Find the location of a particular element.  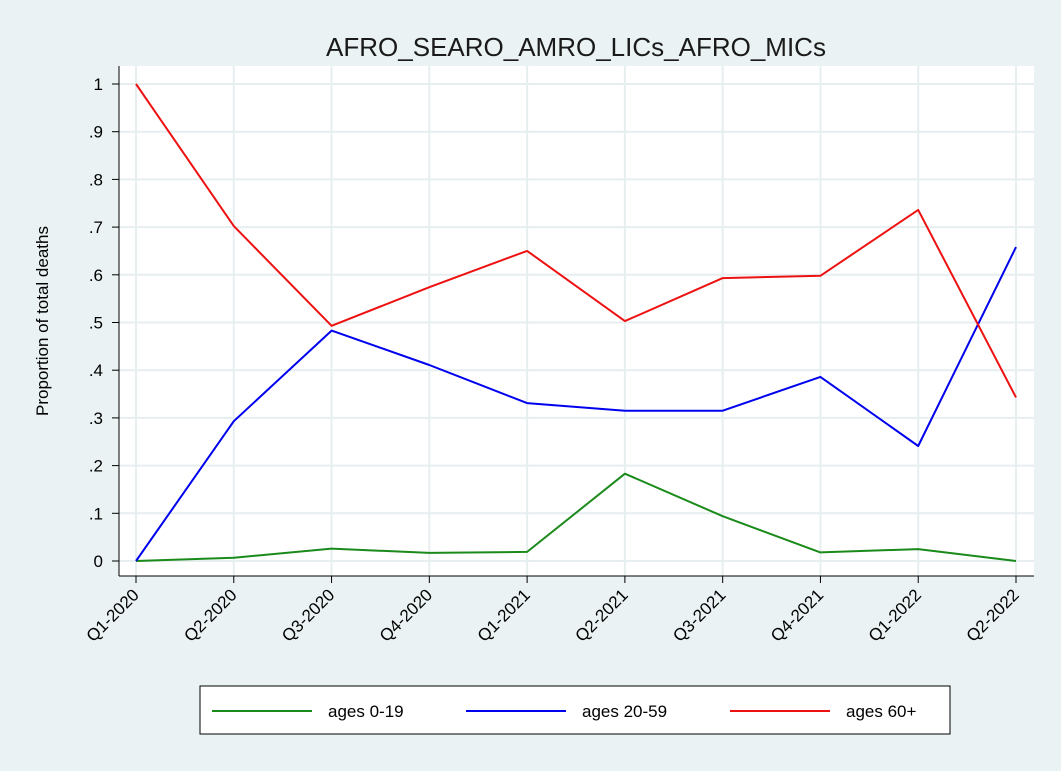

y-tick-label: .7 is located at coordinates (96, 227).